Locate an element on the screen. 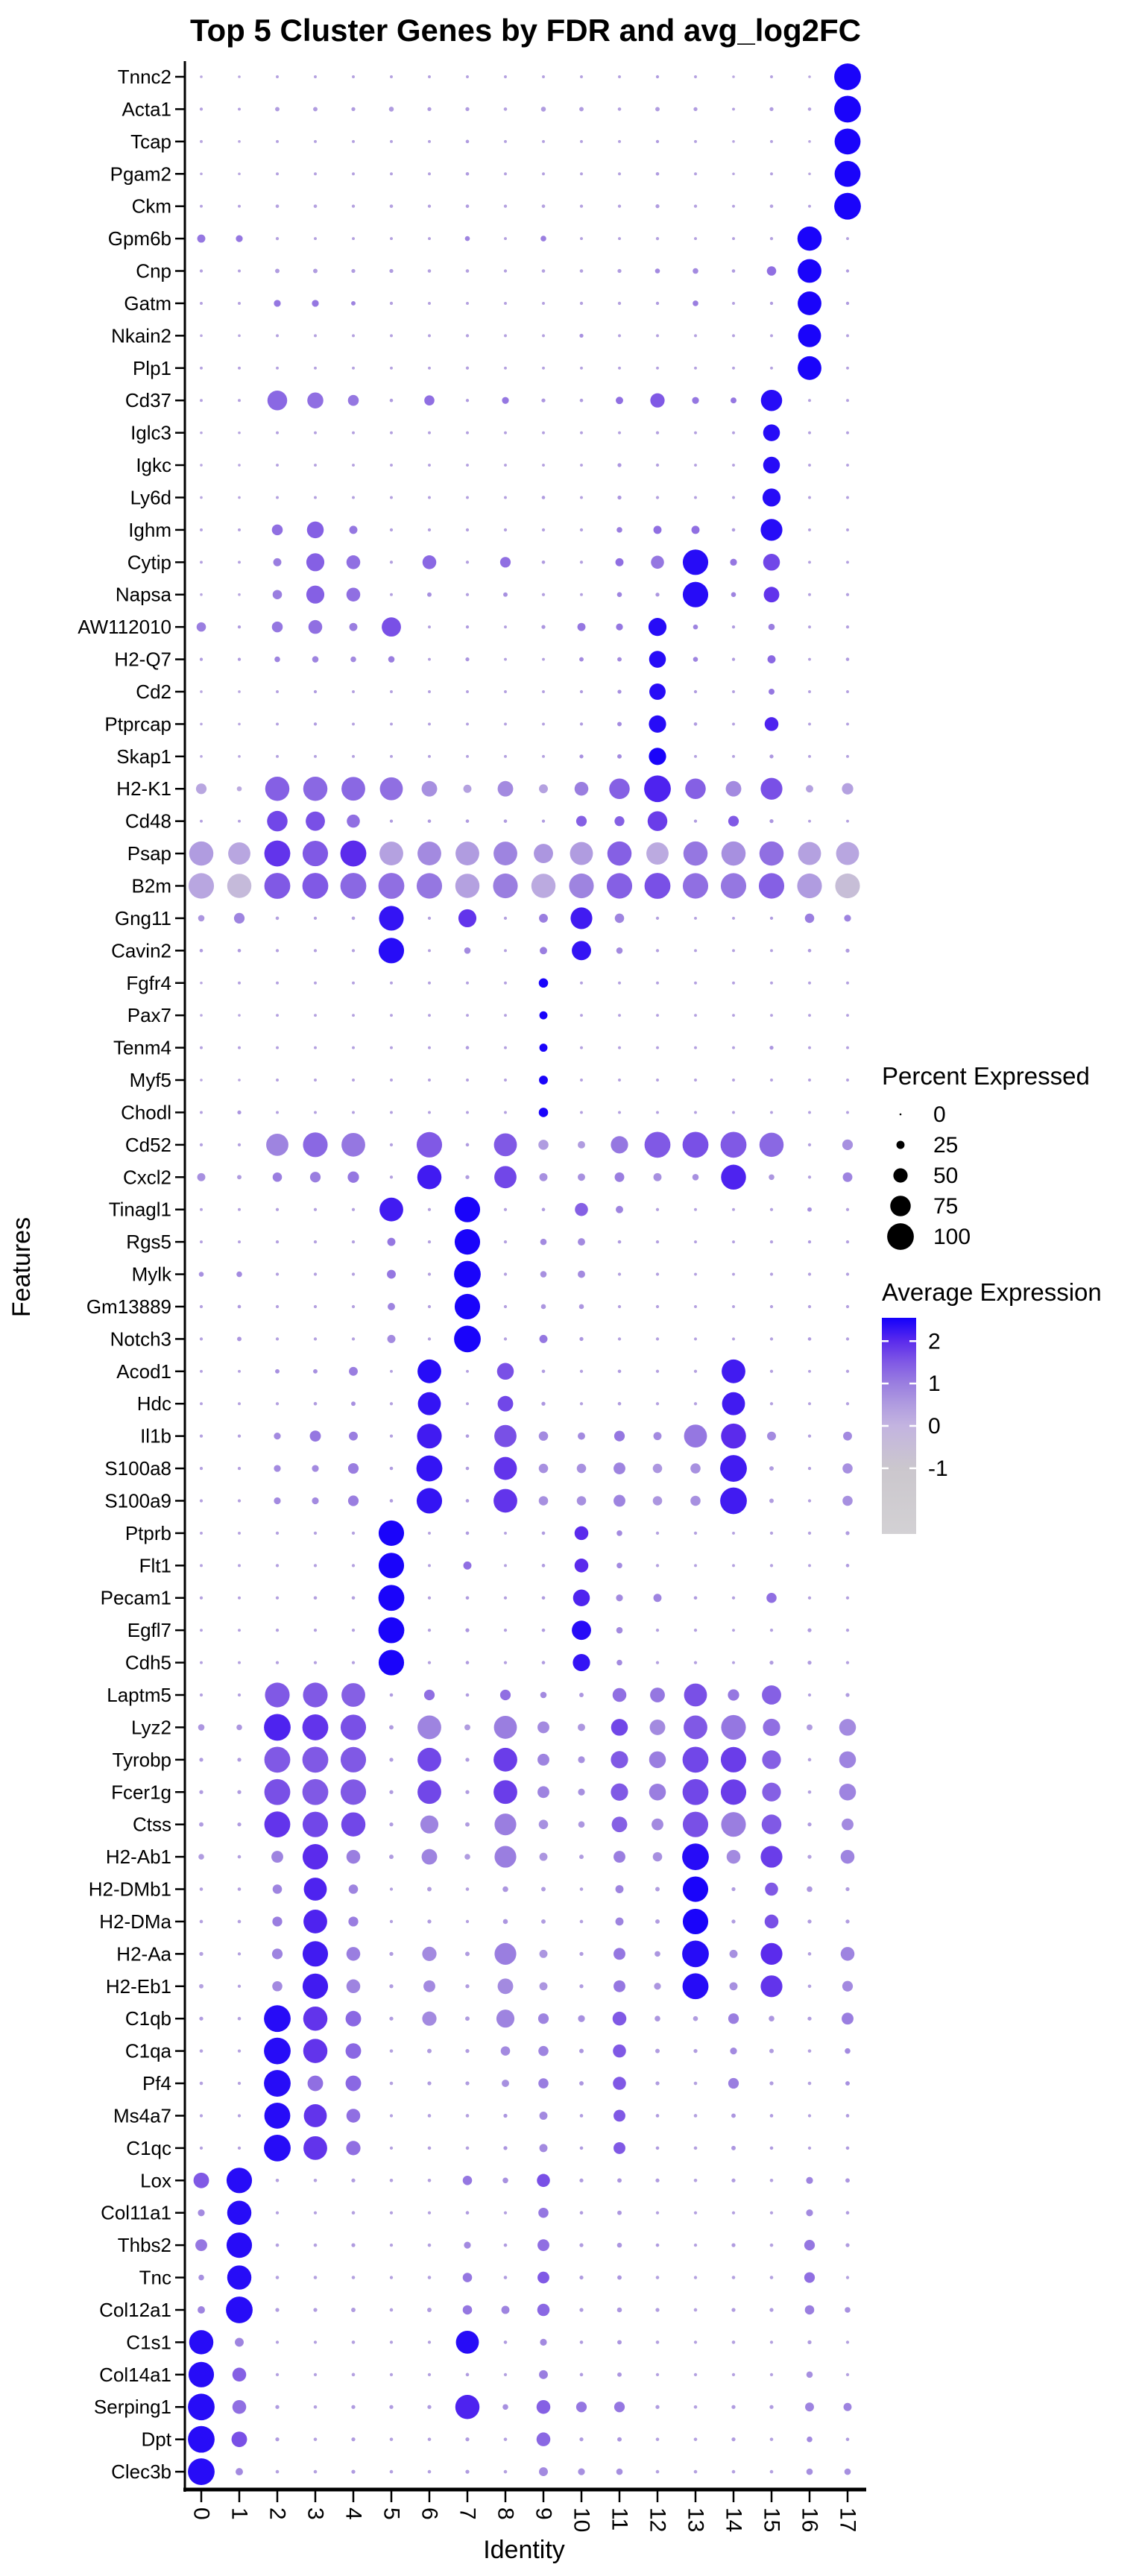 This screenshot has width=1145, height=2576. dot-Acod1-c15 is located at coordinates (772, 1371).